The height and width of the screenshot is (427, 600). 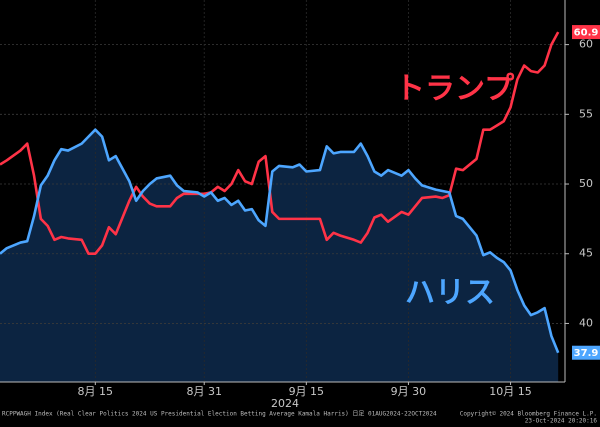 What do you see at coordinates (510, 391) in the screenshot?
I see `x-tick-label: 10月 15` at bounding box center [510, 391].